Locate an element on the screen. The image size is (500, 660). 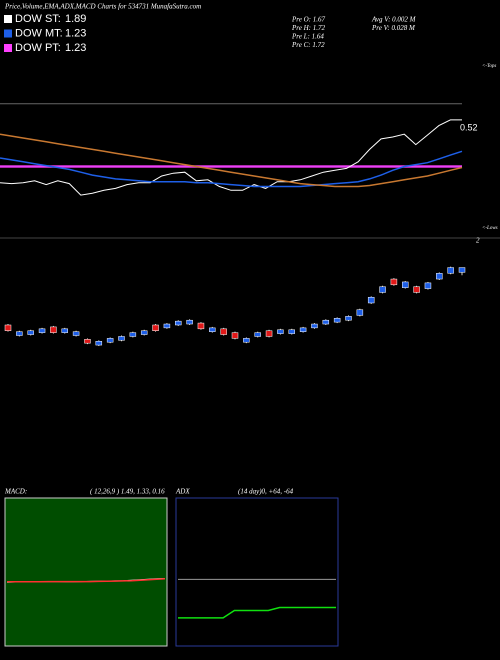
info-text: Pre L: 1.64 is located at coordinates (307, 37).